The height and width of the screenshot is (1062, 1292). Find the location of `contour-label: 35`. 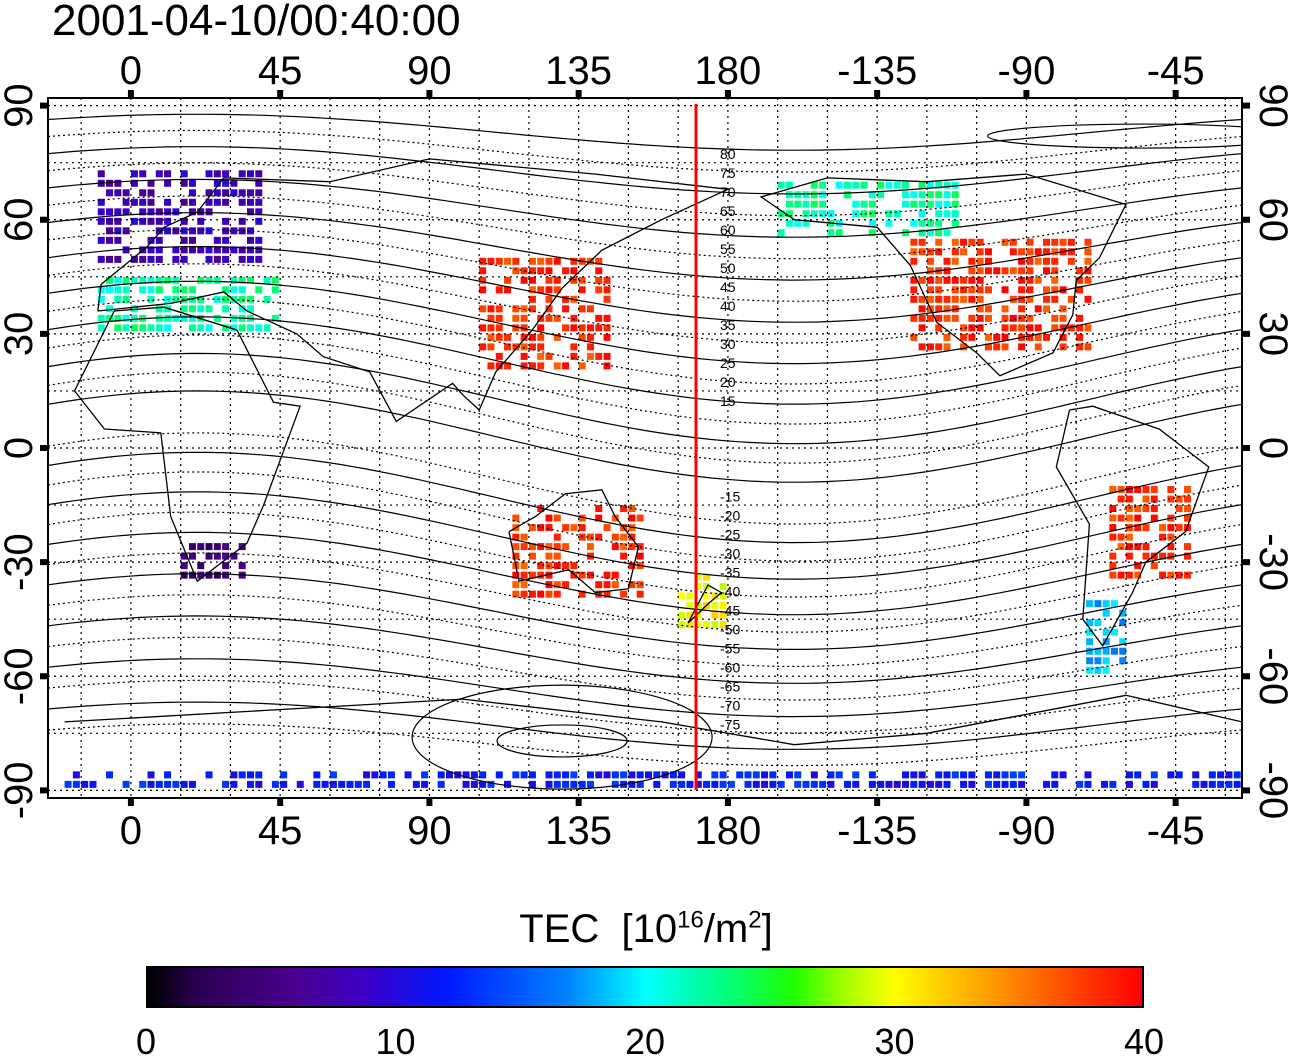

contour-label: 35 is located at coordinates (728, 325).